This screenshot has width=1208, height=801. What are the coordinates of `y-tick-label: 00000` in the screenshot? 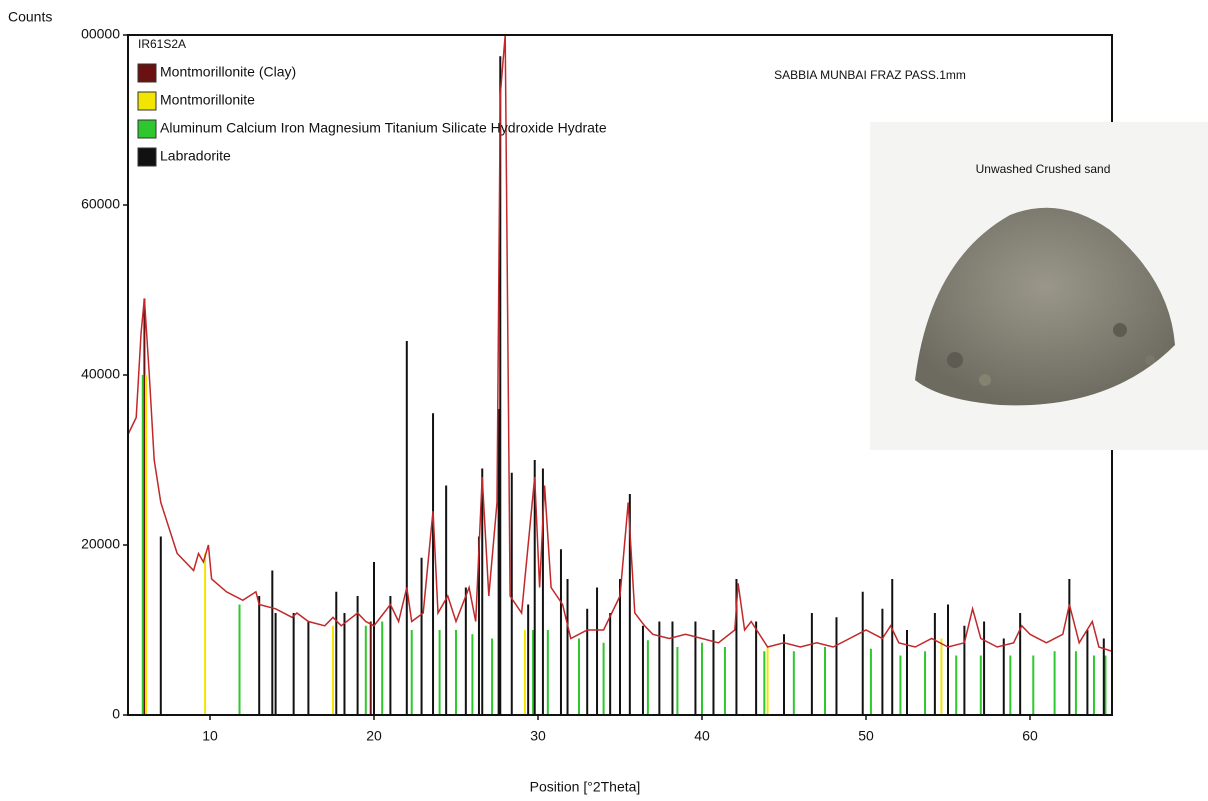 It's located at (100, 34).